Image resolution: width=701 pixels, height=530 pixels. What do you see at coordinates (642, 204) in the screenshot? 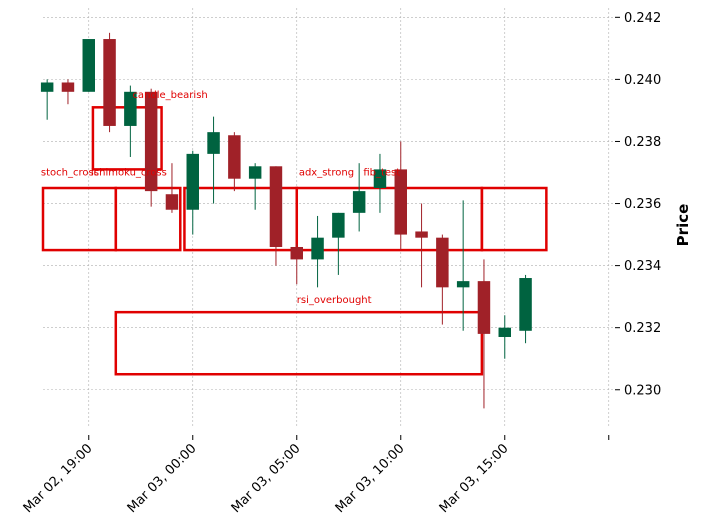
I see `y-tick-label: 0.236` at bounding box center [642, 204].